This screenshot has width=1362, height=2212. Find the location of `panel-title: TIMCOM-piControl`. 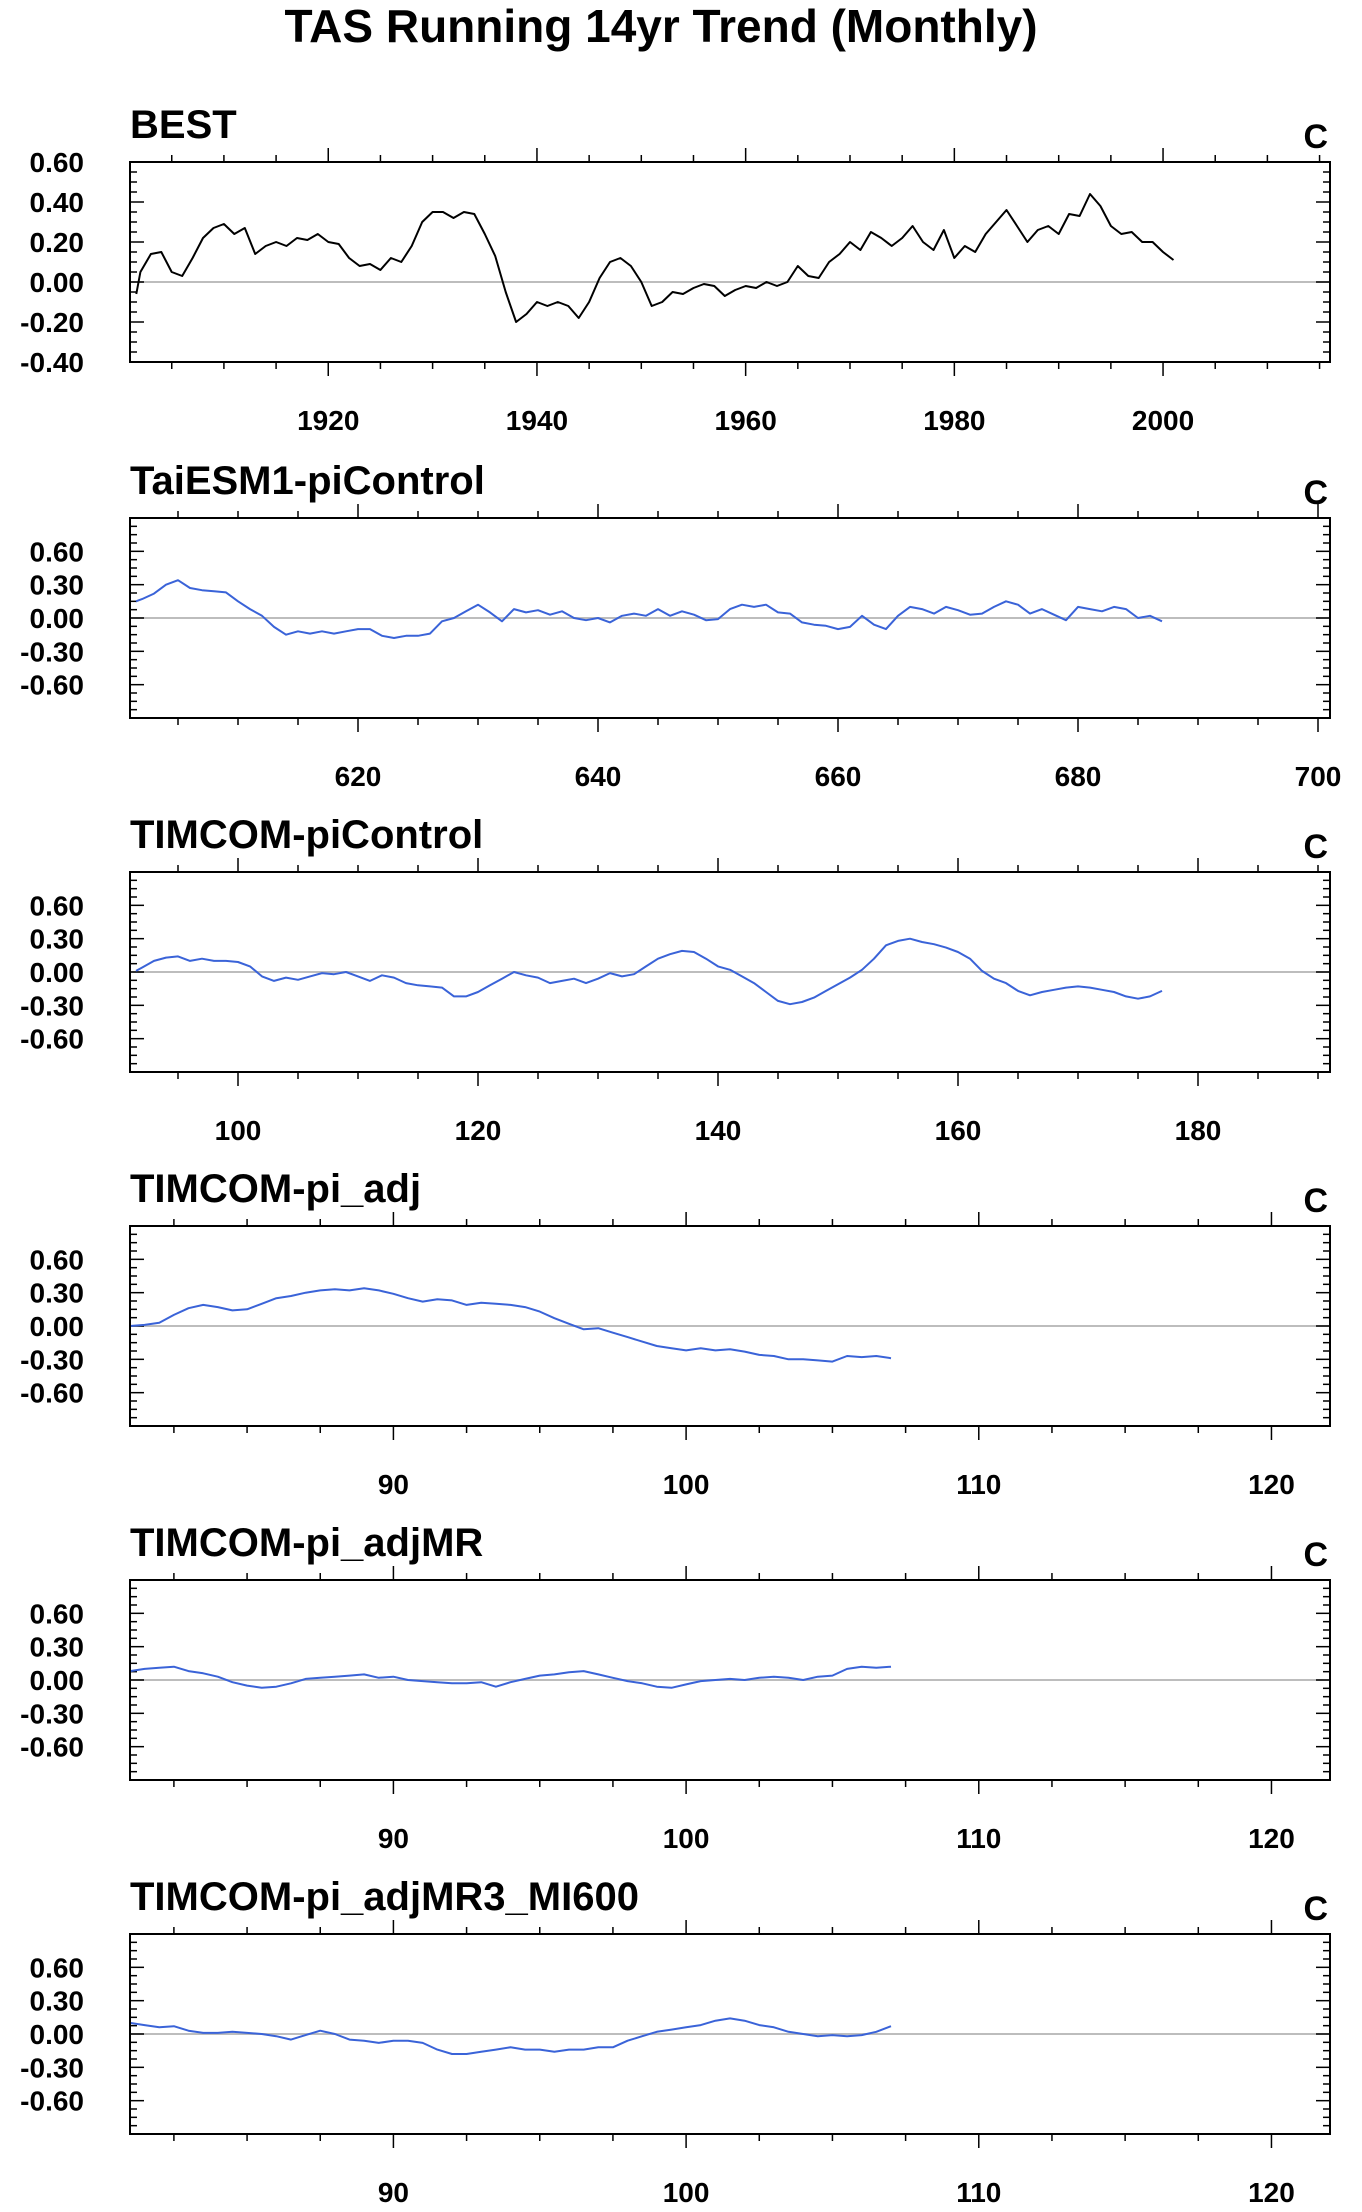

panel-title: TIMCOM-piControl is located at coordinates (306, 835).